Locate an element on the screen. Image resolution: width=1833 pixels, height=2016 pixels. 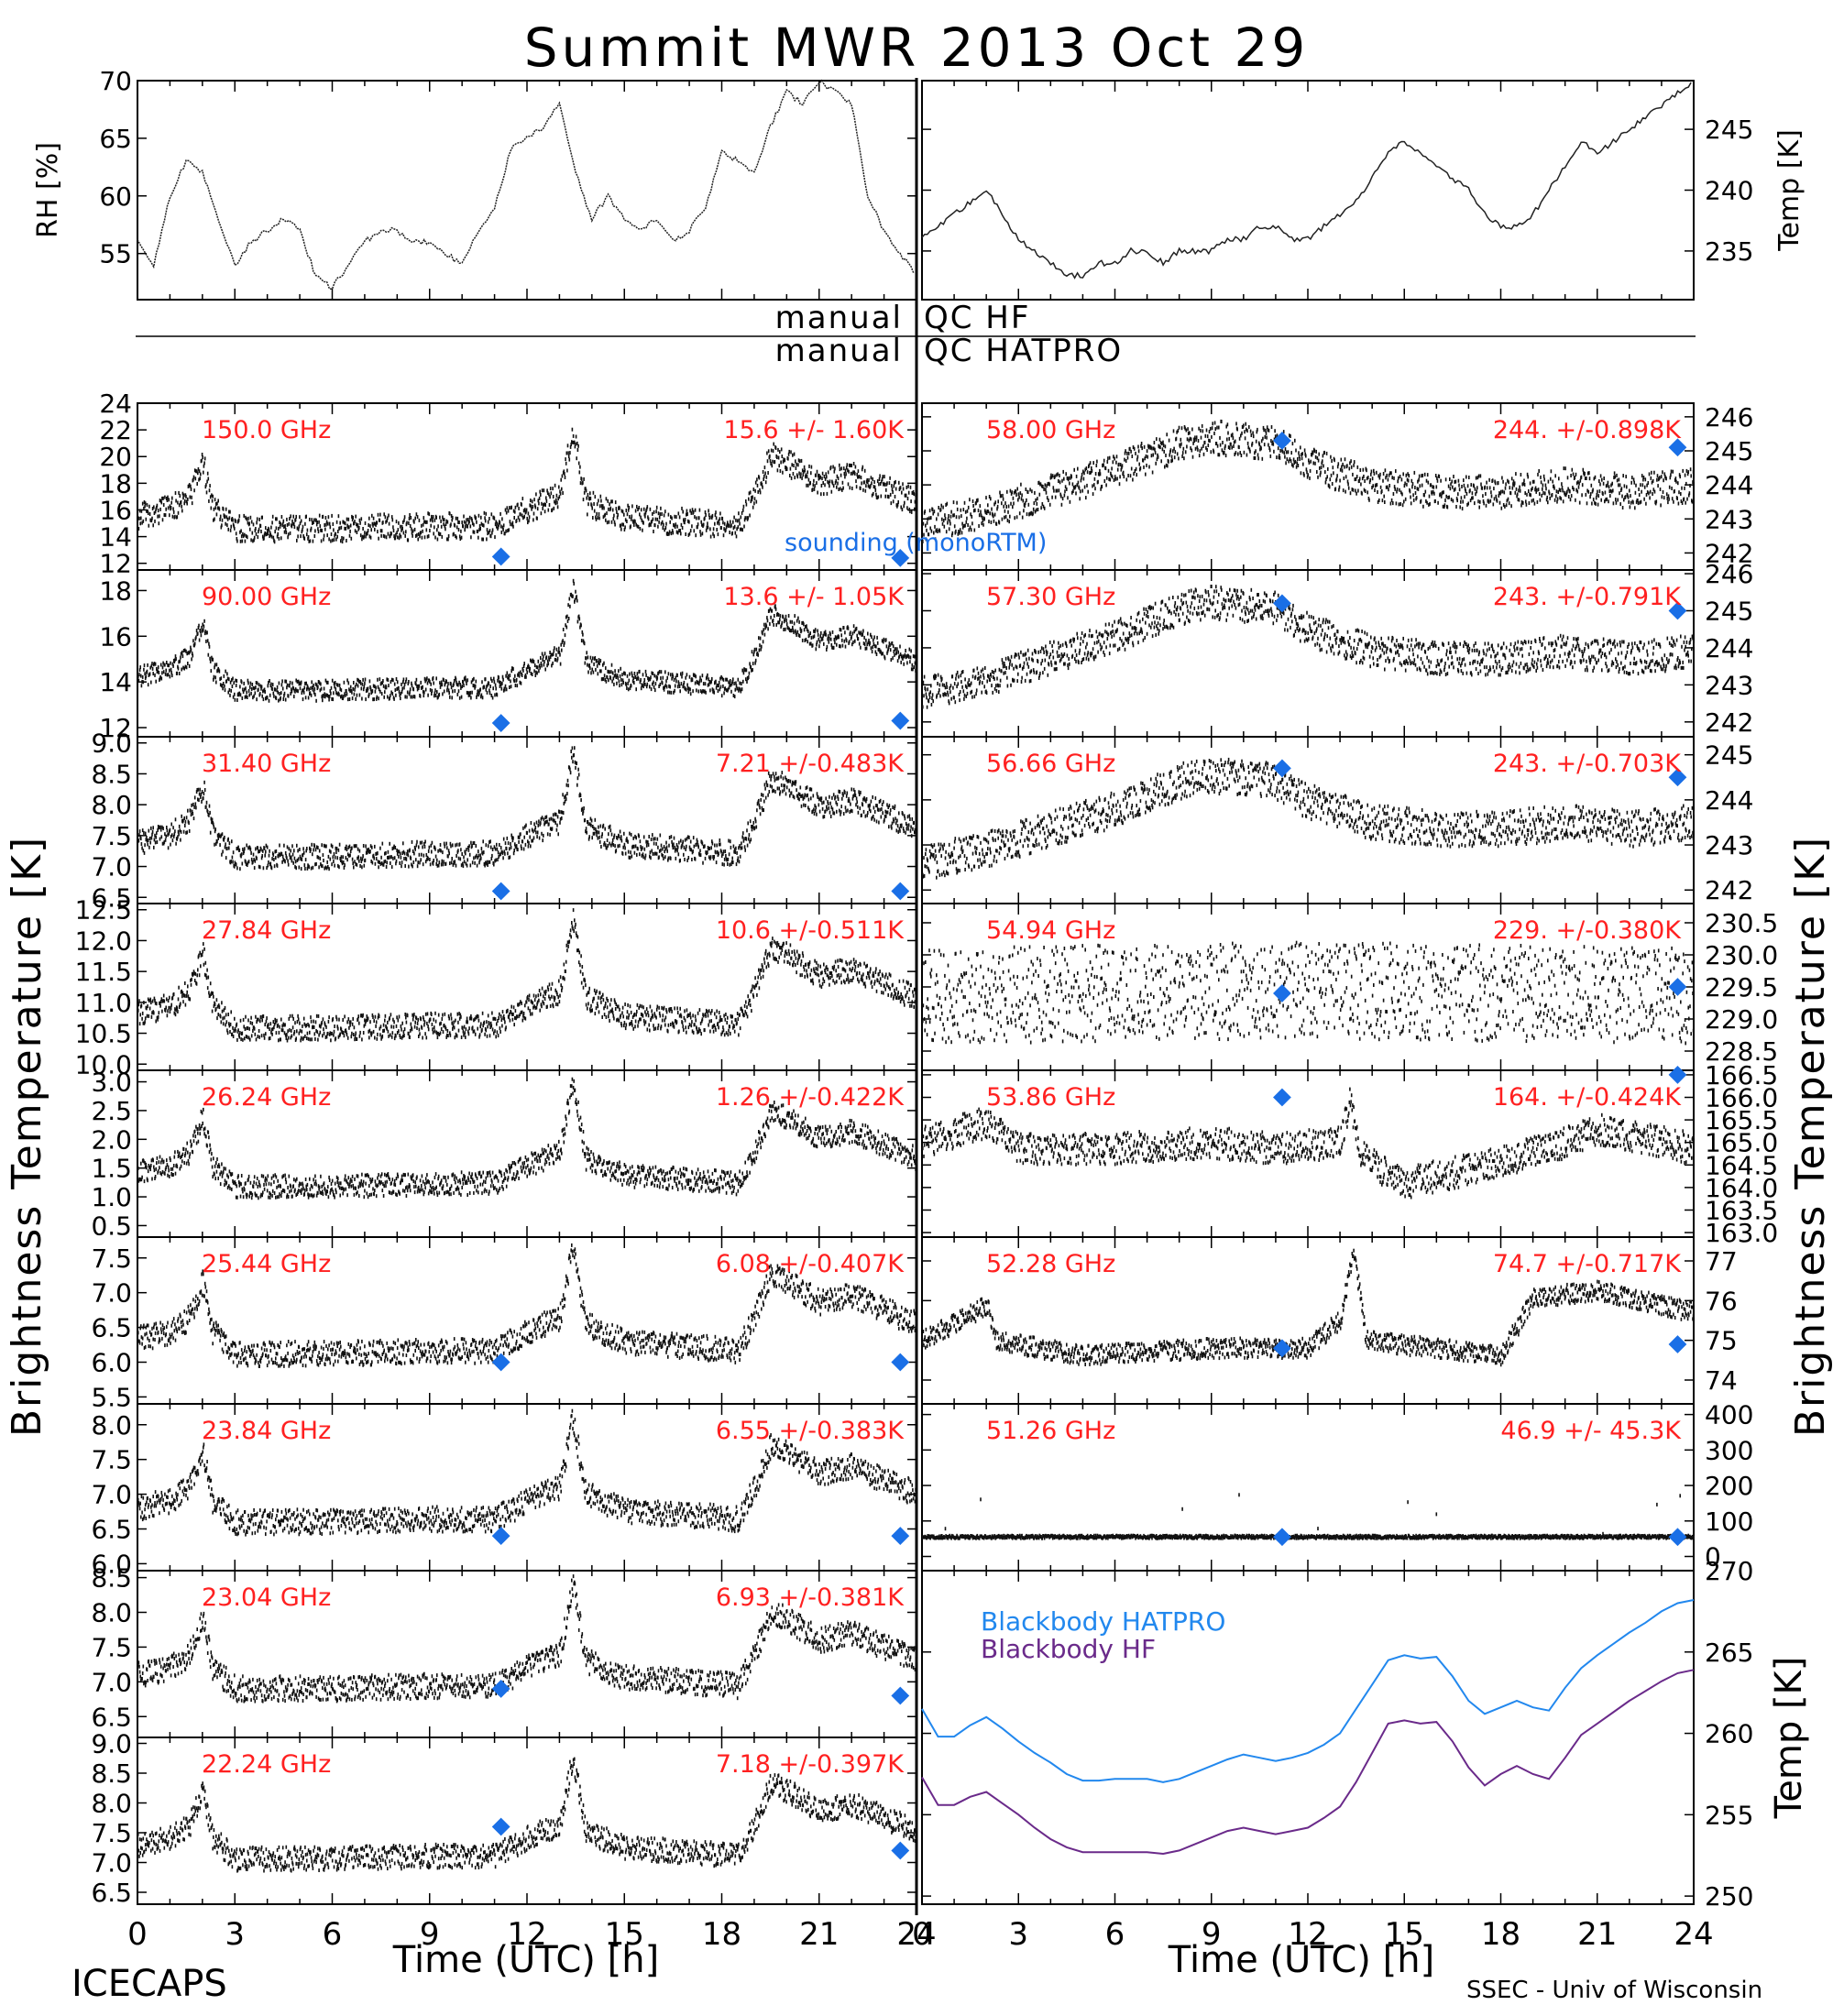
c53-scatter is located at coordinates (1308, 1143).